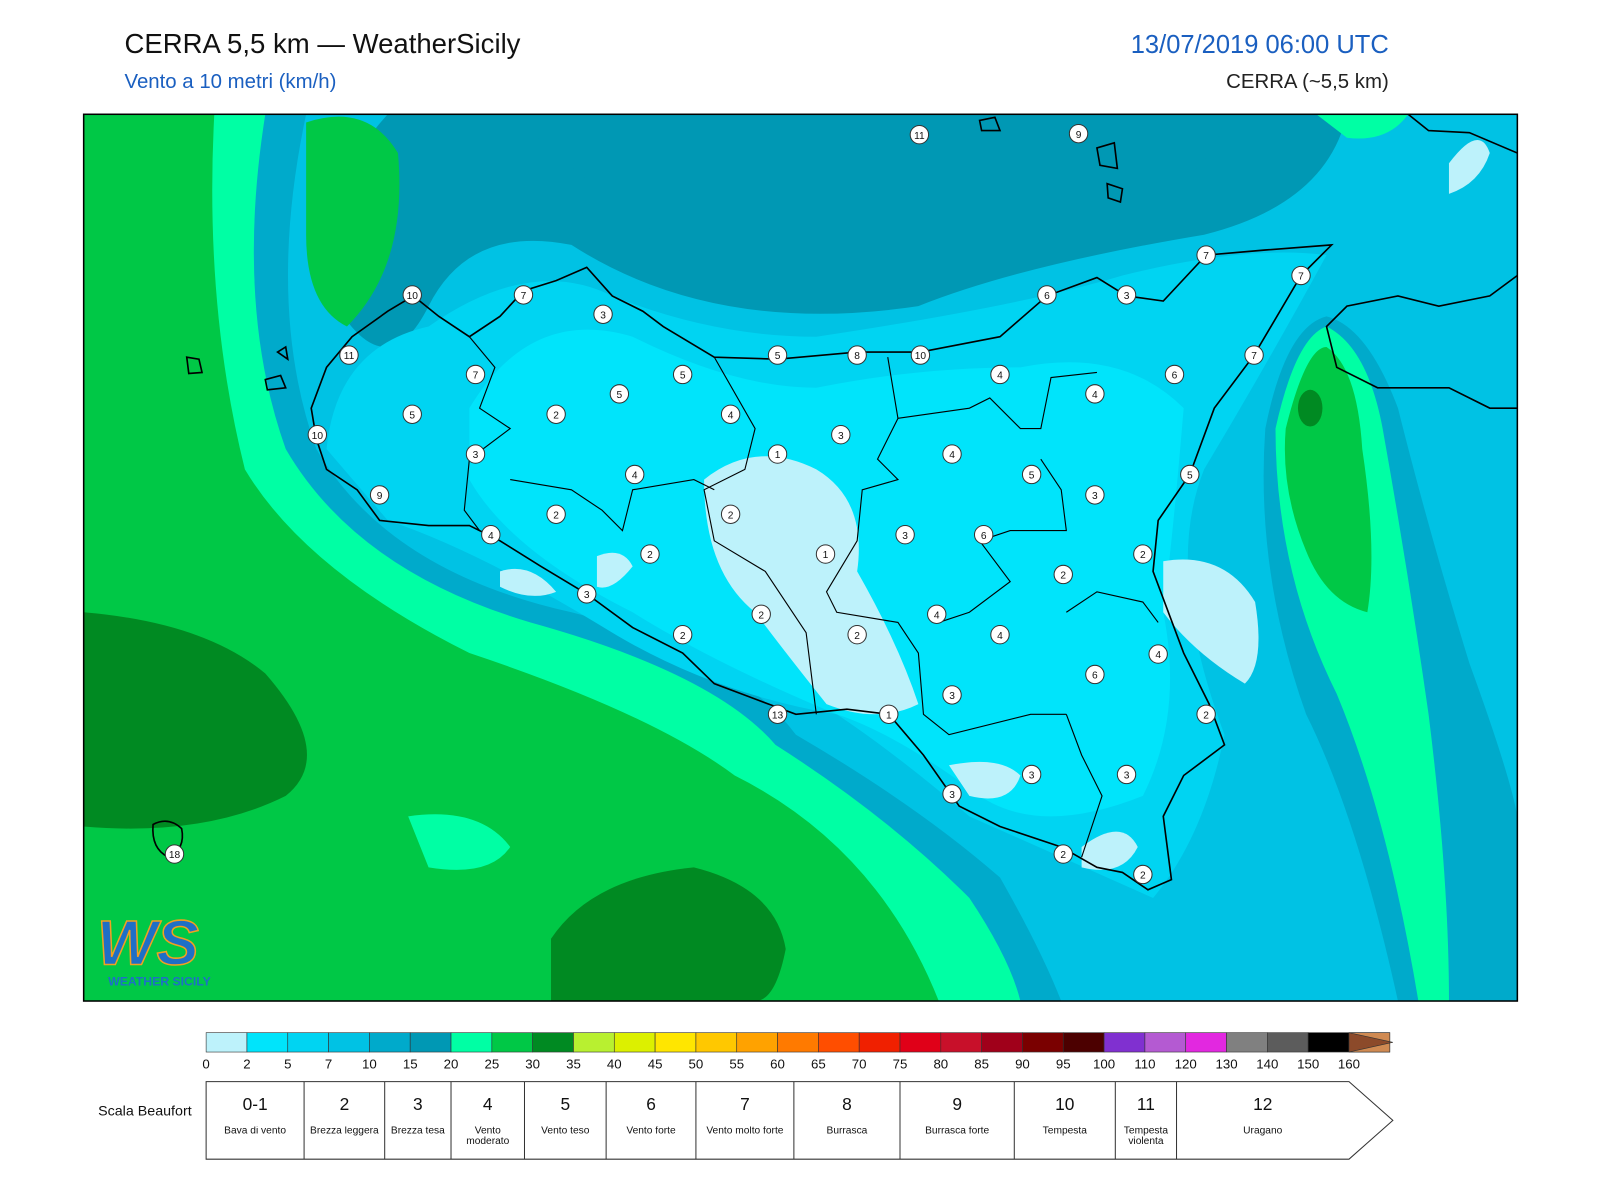  I want to click on scale-tick-label: 0, so click(205, 1063).